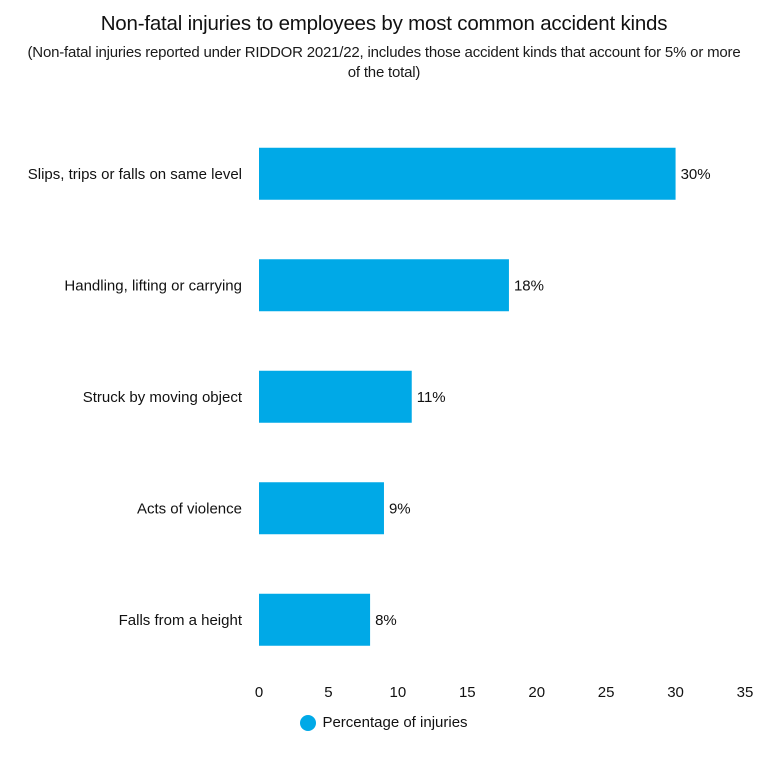  I want to click on x-tick-label: 25, so click(606, 692).